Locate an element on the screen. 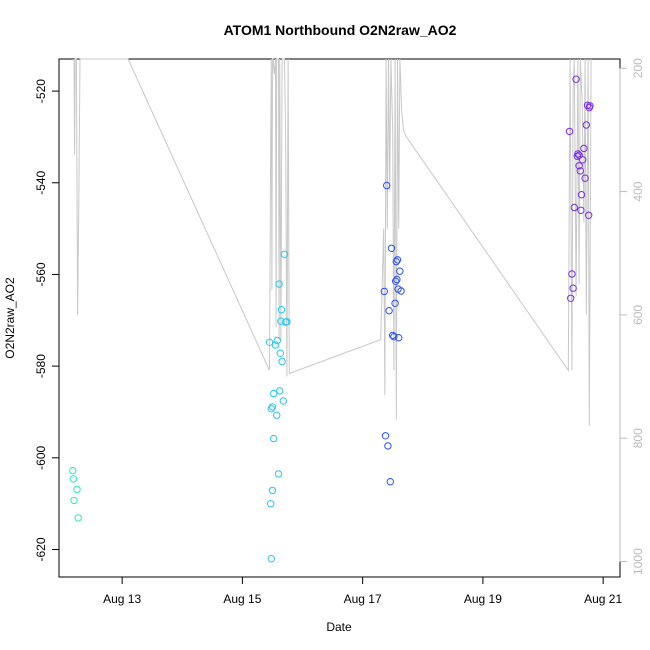 The width and height of the screenshot is (650, 650). y-axis-left: -620 -600 -580 -560 -540 -520 is located at coordinates (47, 320).